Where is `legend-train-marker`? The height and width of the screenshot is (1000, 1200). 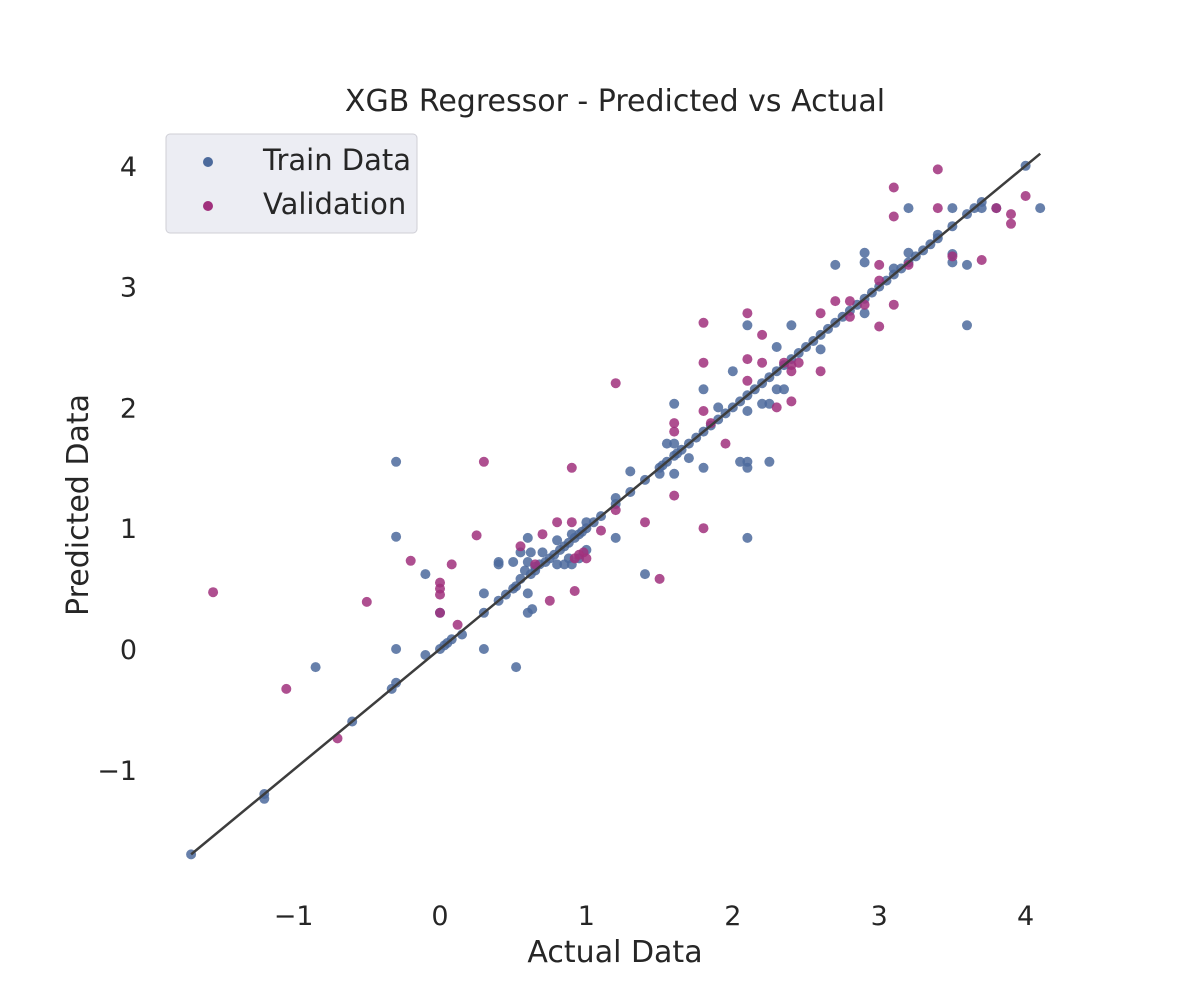
legend-train-marker is located at coordinates (208, 162).